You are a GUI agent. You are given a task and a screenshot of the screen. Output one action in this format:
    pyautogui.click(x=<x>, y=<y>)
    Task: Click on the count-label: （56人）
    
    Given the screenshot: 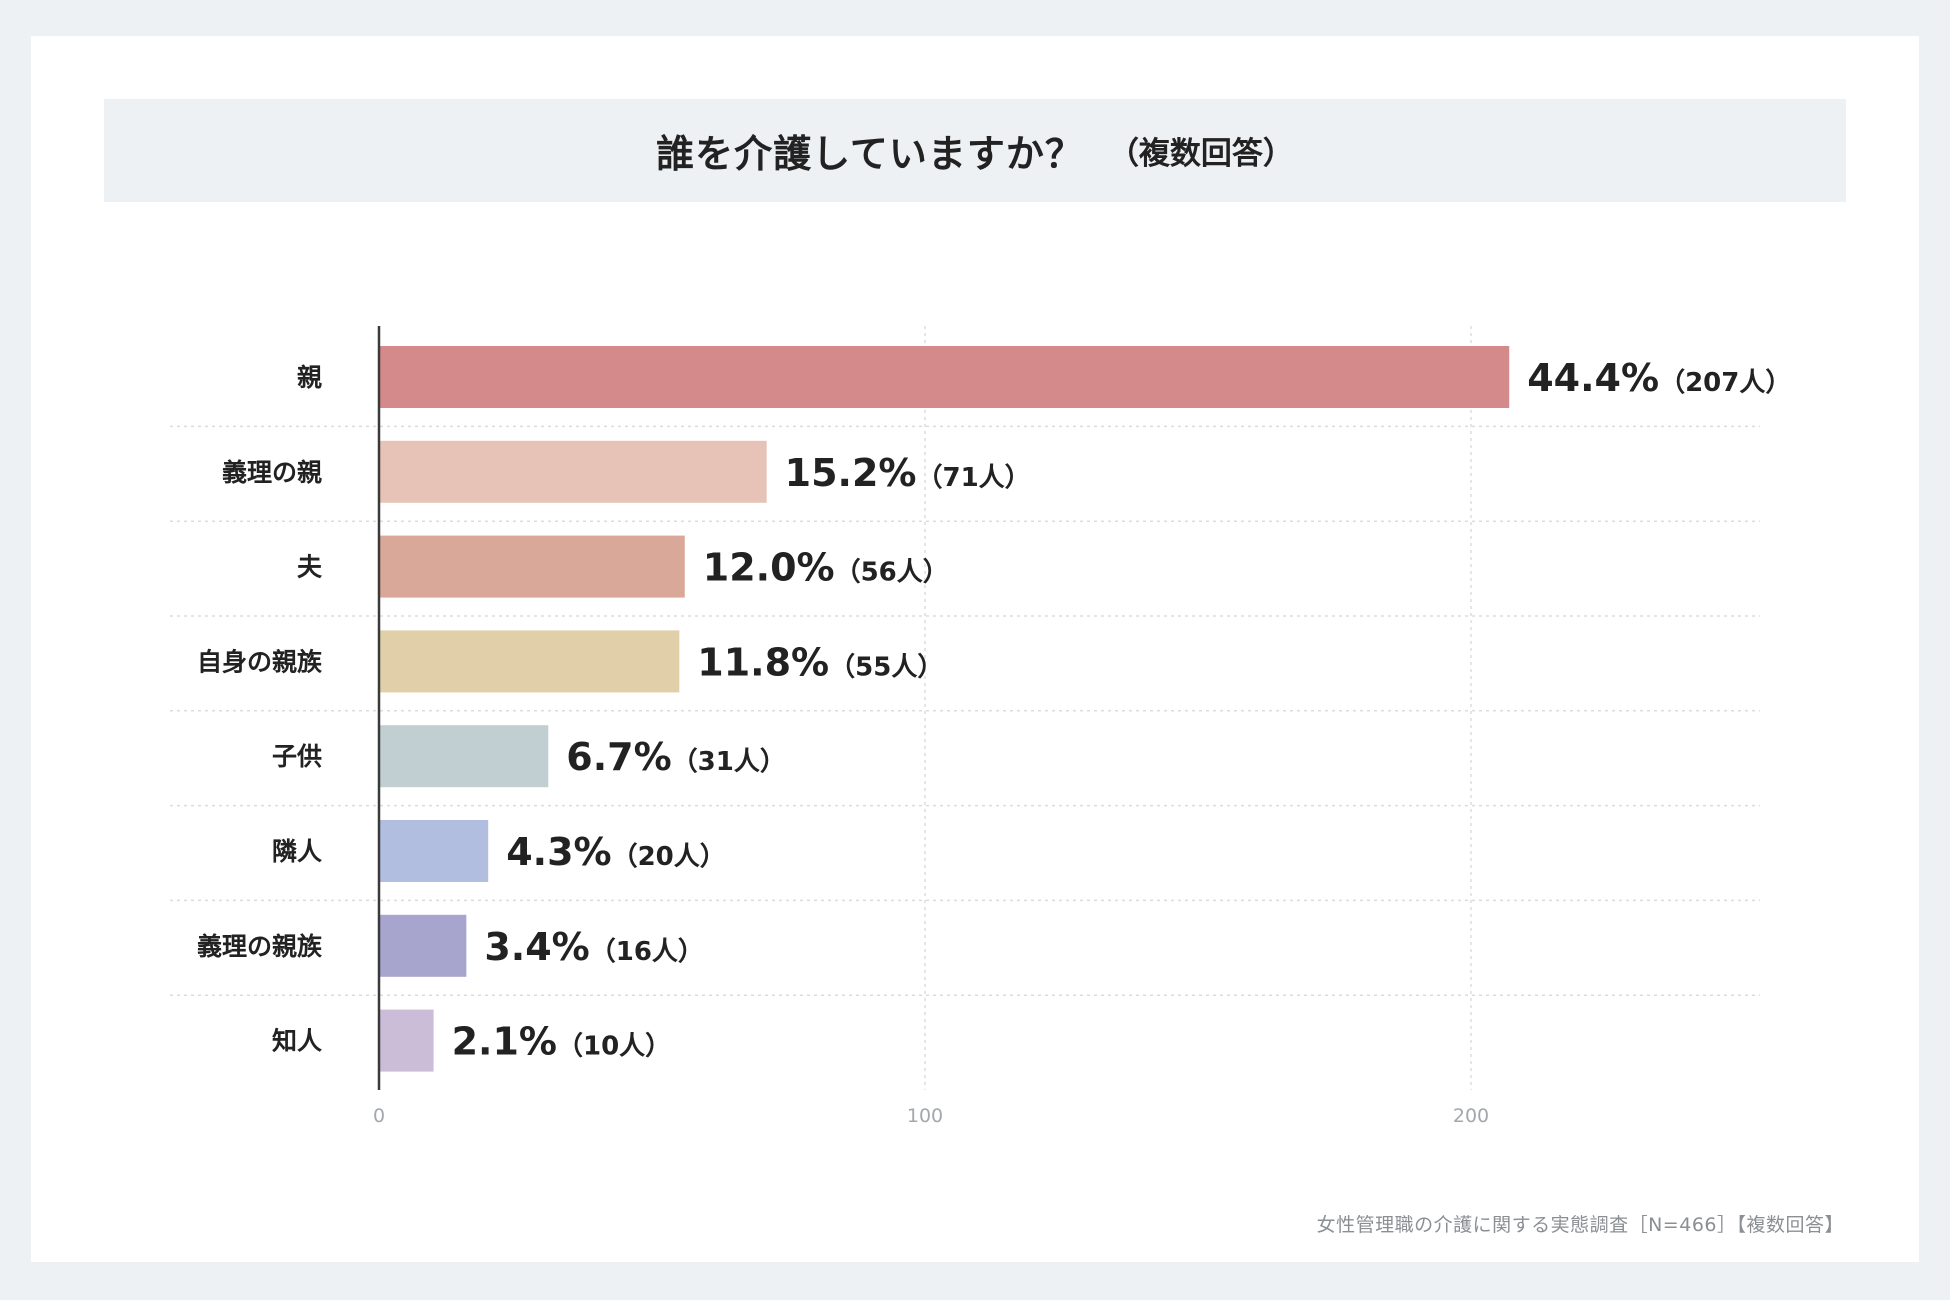 What is the action you would take?
    pyautogui.click(x=892, y=573)
    